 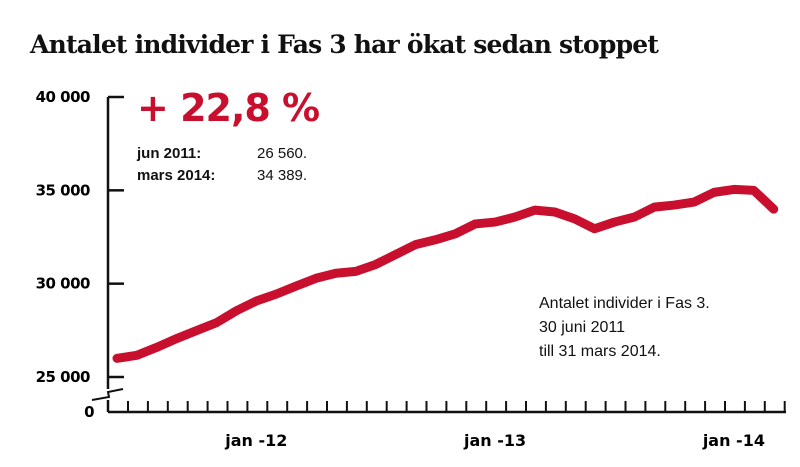 What do you see at coordinates (63, 284) in the screenshot?
I see `y-tick-label: 30 000` at bounding box center [63, 284].